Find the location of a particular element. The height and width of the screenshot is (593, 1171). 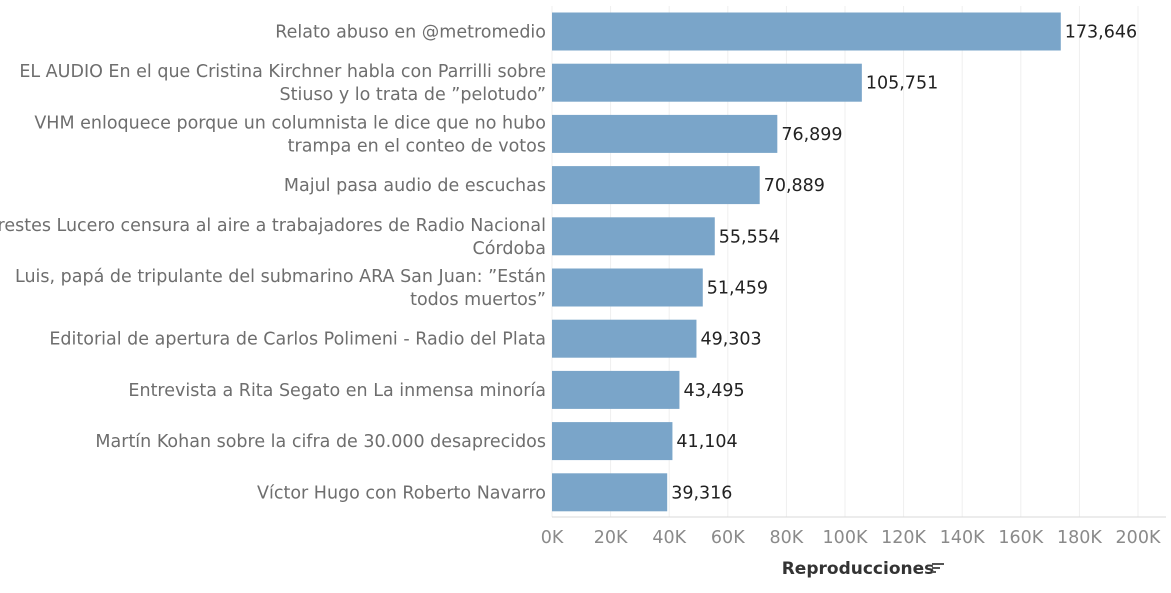

value-label: 55,554 is located at coordinates (749, 237).